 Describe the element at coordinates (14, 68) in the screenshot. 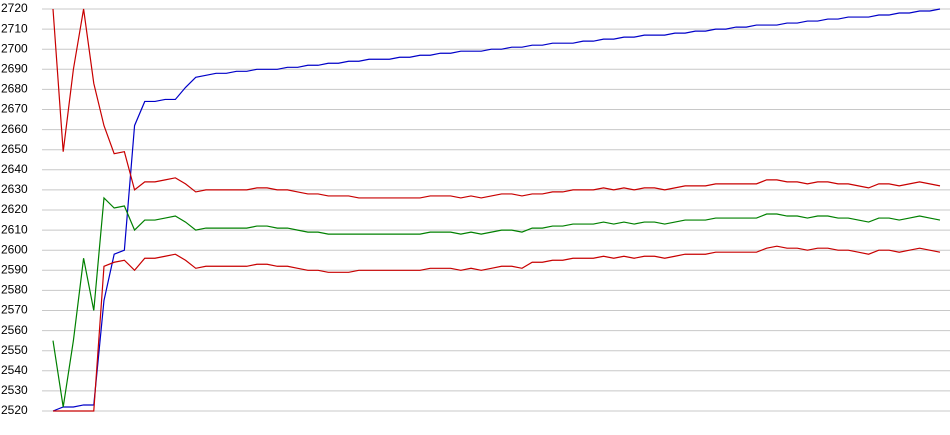

I see `y-tick-label: 2690` at that location.